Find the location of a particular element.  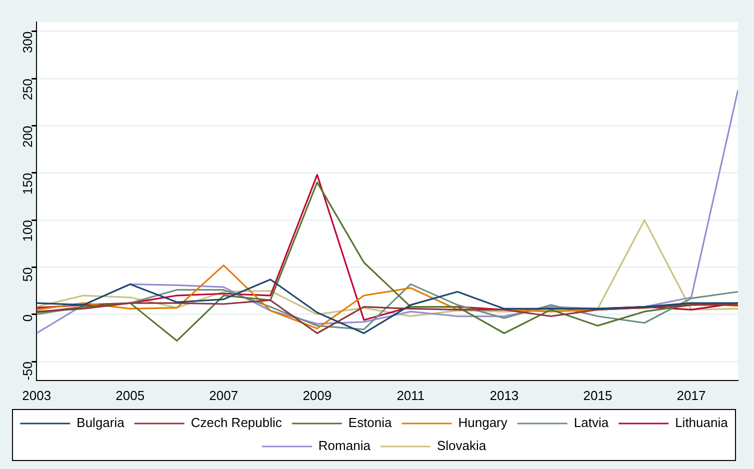

y-tick-label: 300 is located at coordinates (28, 42).